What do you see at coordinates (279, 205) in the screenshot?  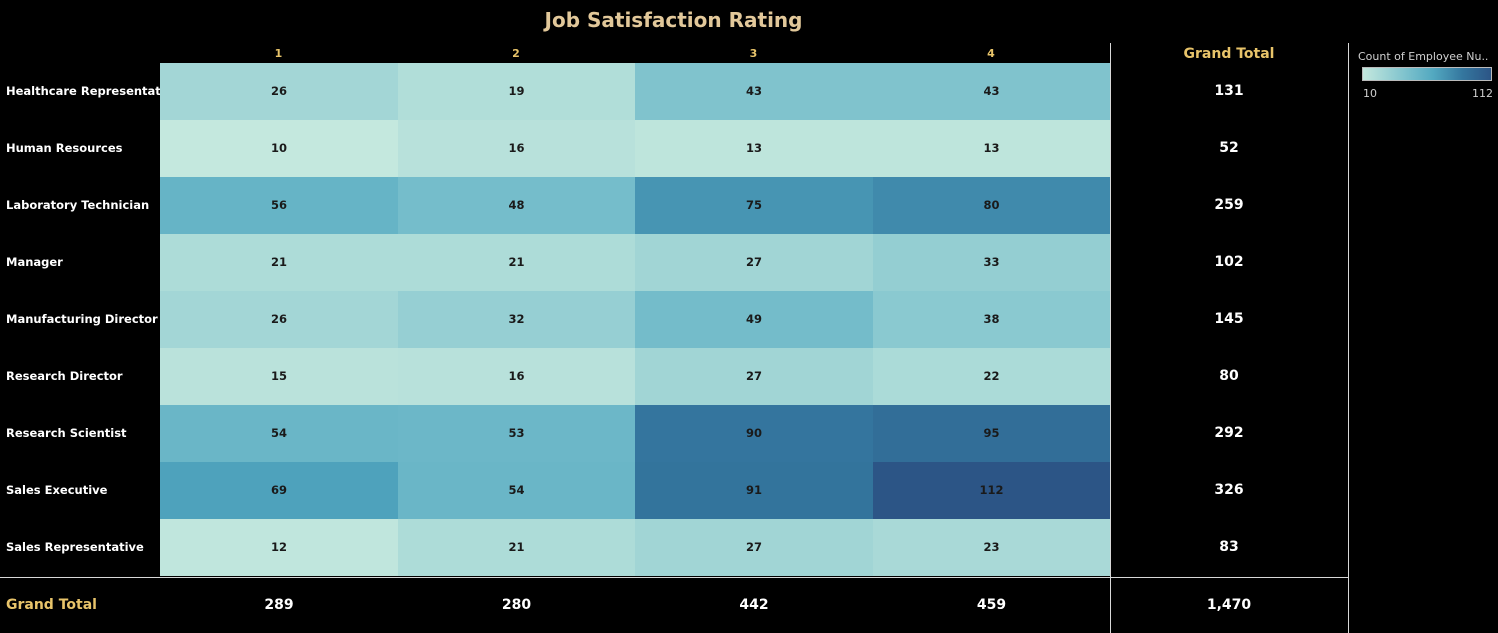 I see `heatmap-cell: 56` at bounding box center [279, 205].